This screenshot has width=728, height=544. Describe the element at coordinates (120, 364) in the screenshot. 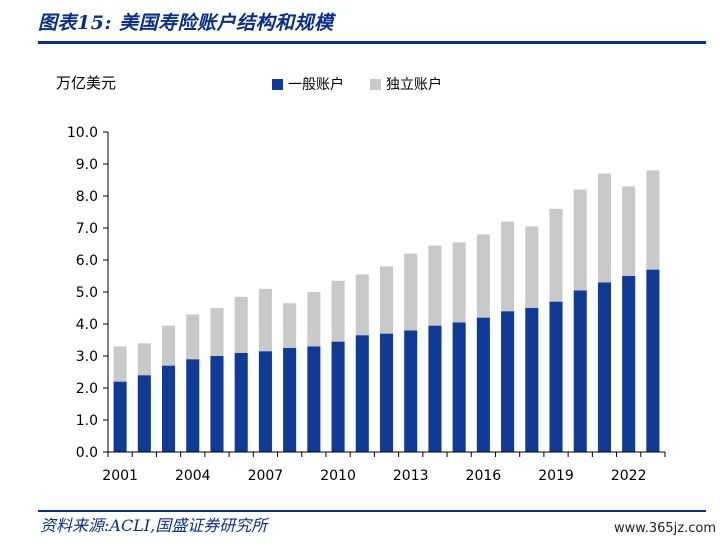

I see `bar-separate-2001` at that location.